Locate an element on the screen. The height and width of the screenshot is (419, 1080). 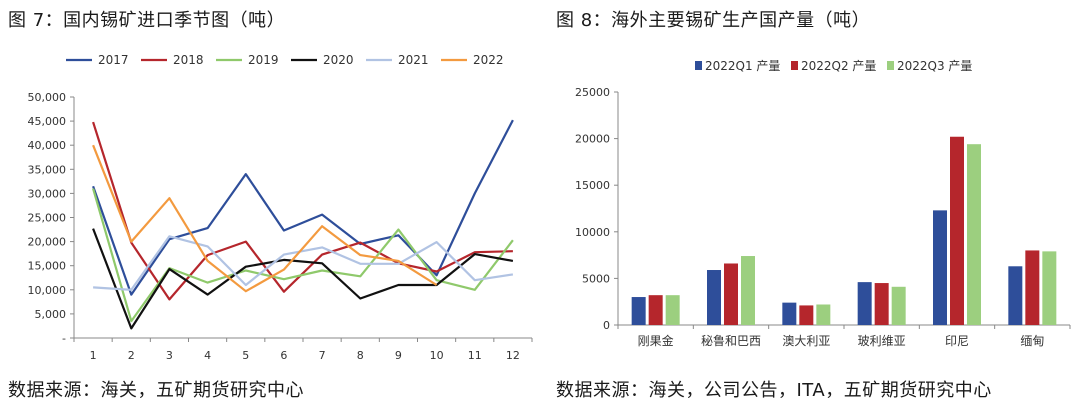
legend-label-2022Q2 产量: 2022Q2 产量 is located at coordinates (838, 66).